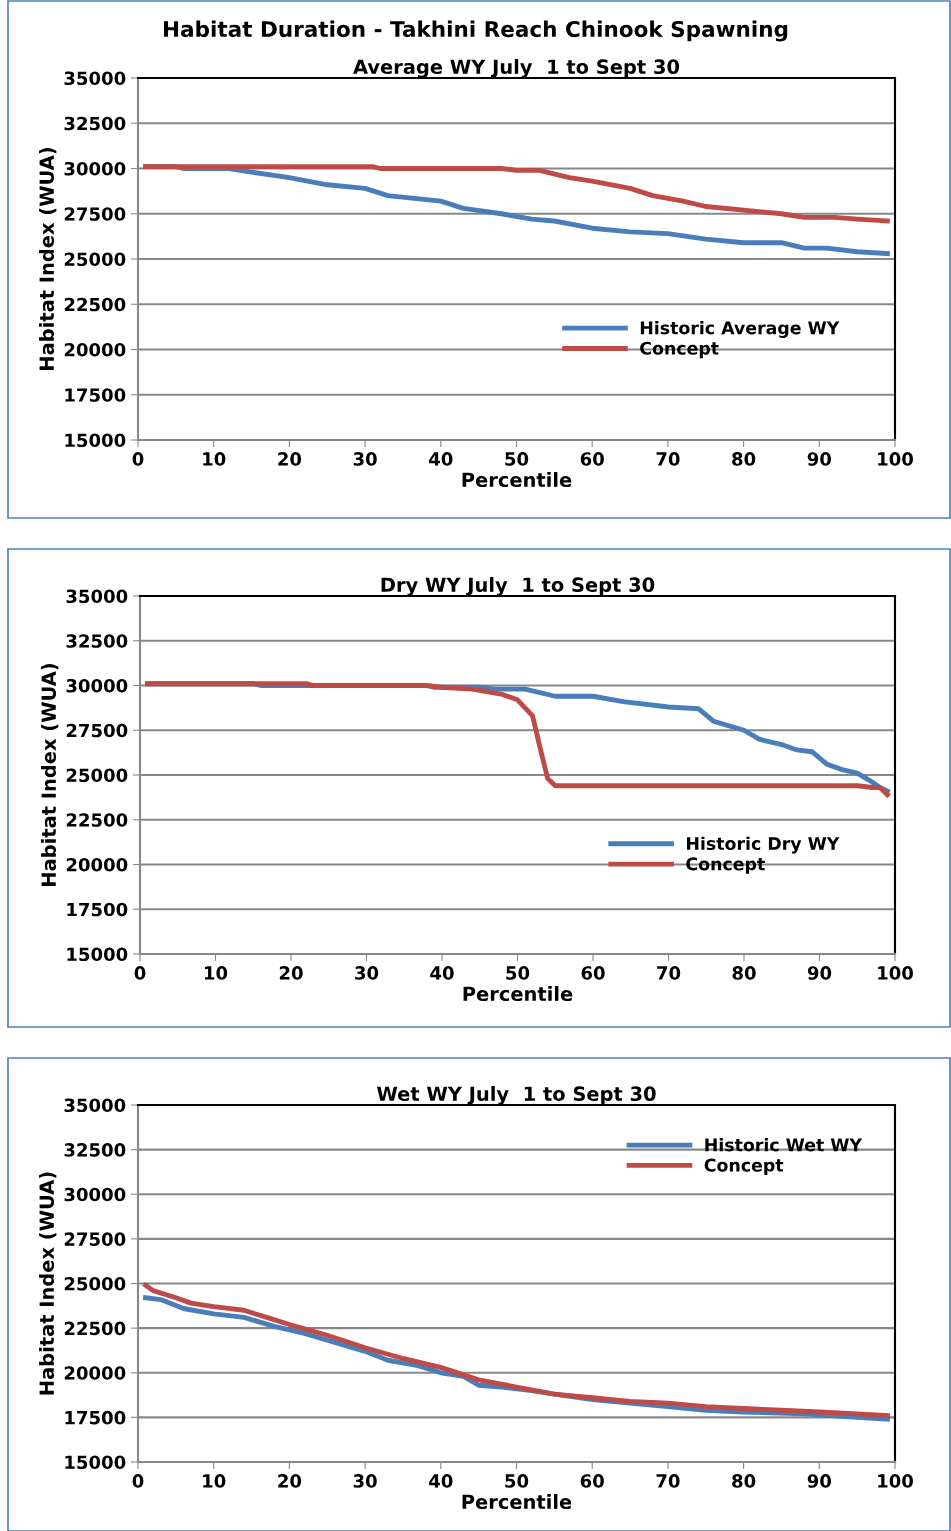 The height and width of the screenshot is (1531, 951). What do you see at coordinates (740, 329) in the screenshot?
I see `legend-label: Historic Average WY` at bounding box center [740, 329].